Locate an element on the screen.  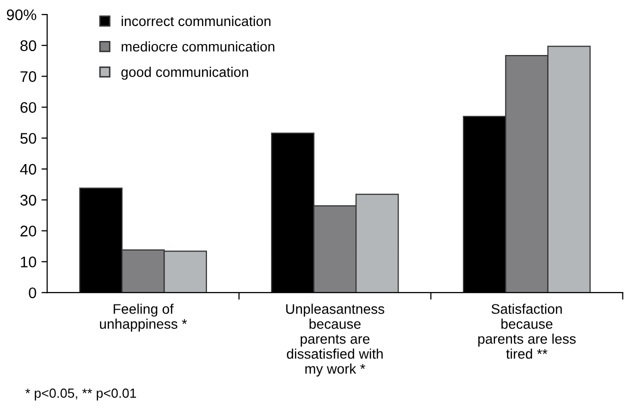
x-tick-label: Satisfaction because parents are less tired ** is located at coordinates (527, 331).